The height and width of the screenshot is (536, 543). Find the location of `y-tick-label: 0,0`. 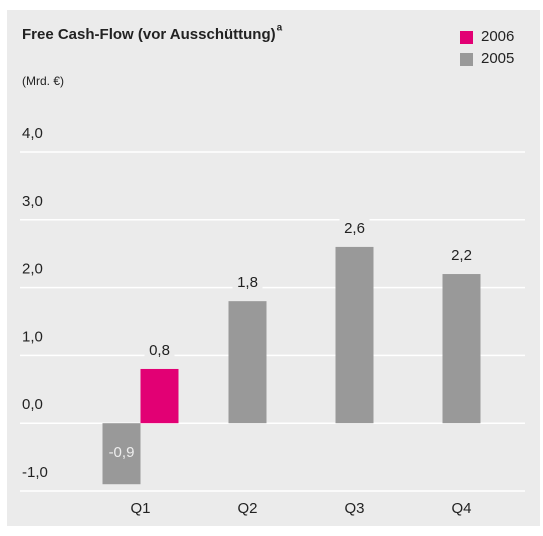

y-tick-label: 0,0 is located at coordinates (32, 404).